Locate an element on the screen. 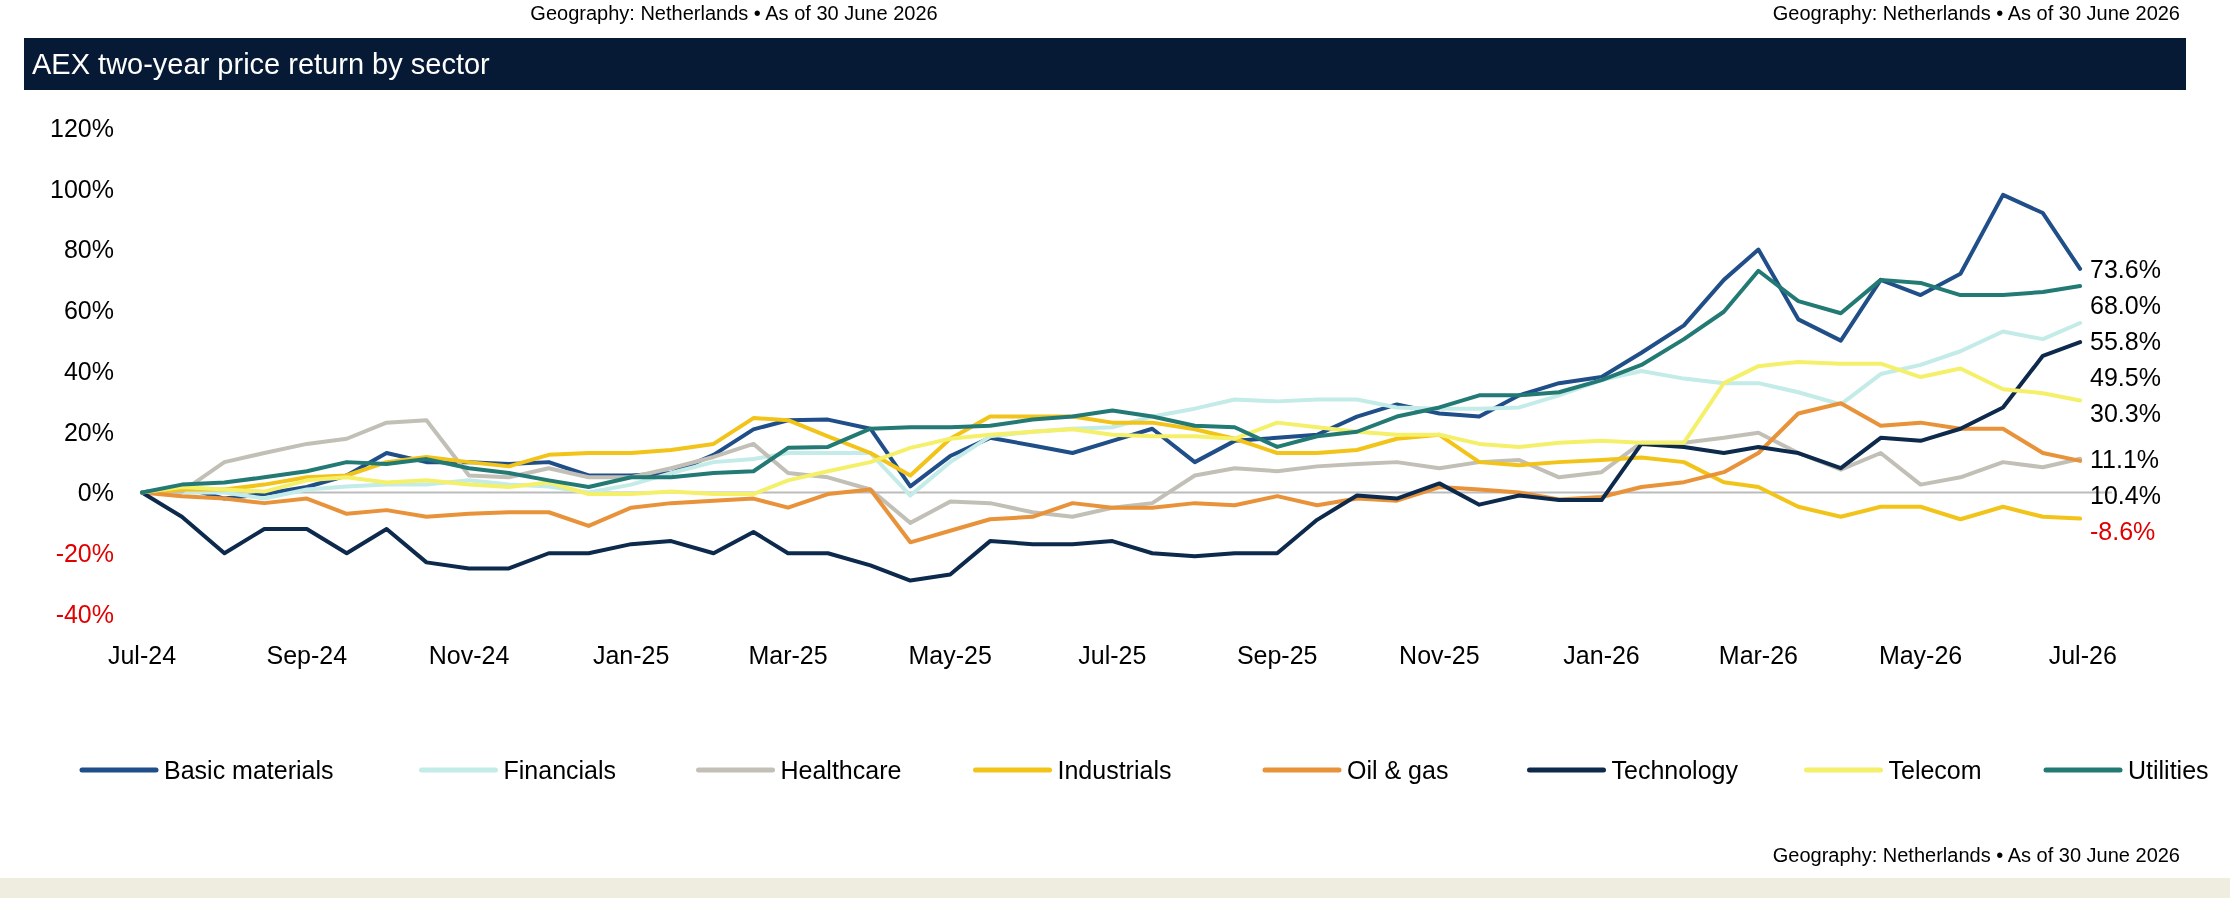 Image resolution: width=2230 pixels, height=898 pixels. legend-label: Technology is located at coordinates (1675, 769).